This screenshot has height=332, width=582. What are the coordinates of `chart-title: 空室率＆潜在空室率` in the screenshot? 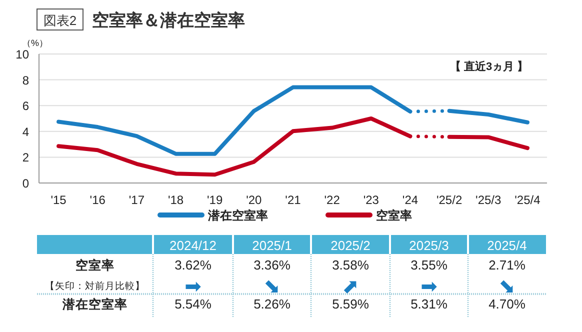 It's located at (168, 20).